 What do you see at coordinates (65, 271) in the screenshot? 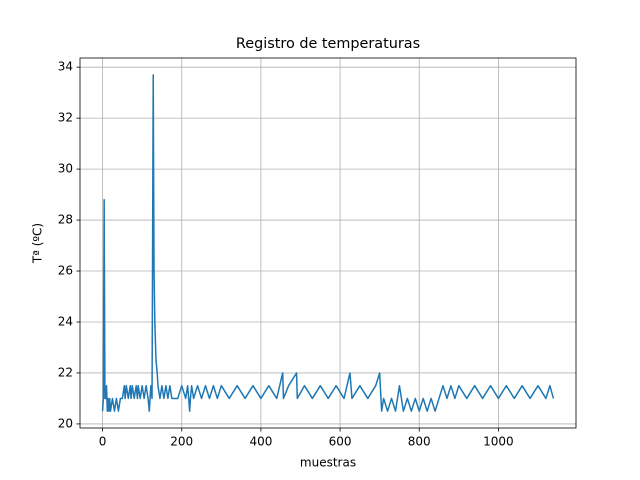
I see `y-tick-label: 26` at bounding box center [65, 271].